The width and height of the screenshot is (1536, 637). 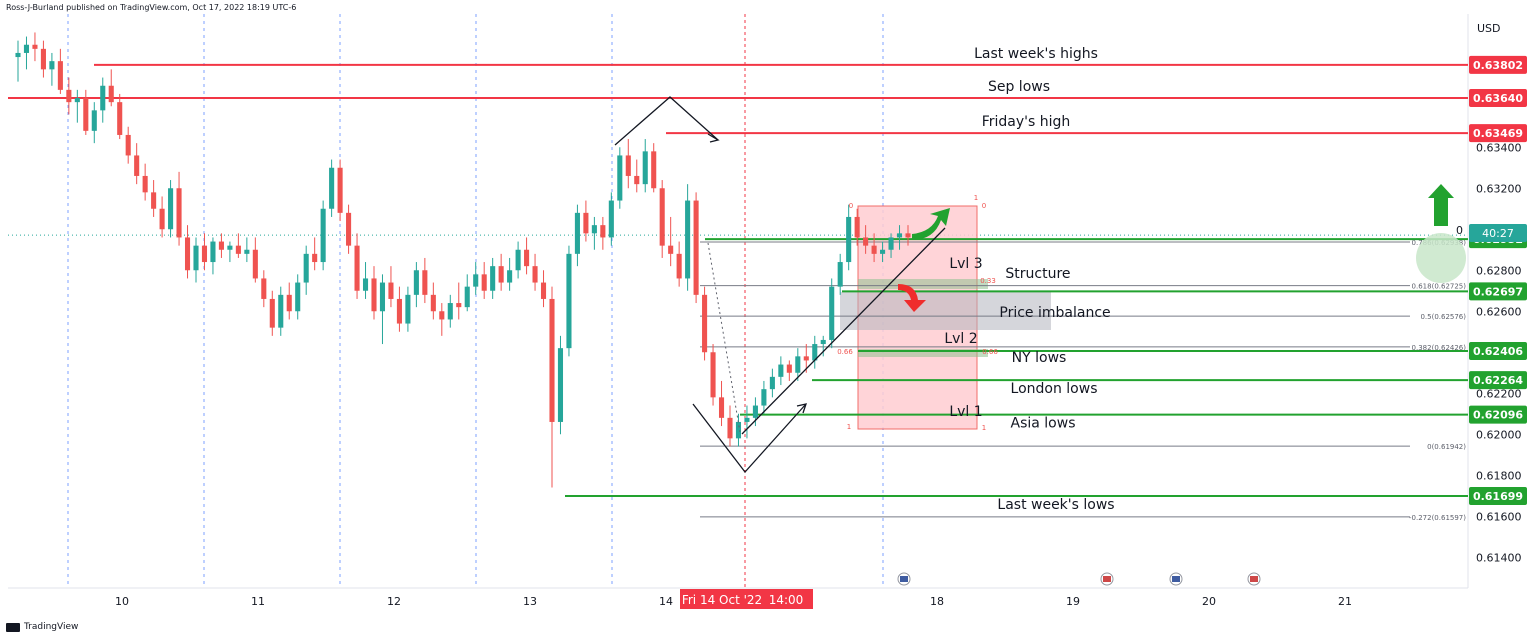 I want to click on countdown-tag, so click(x=1498, y=233).